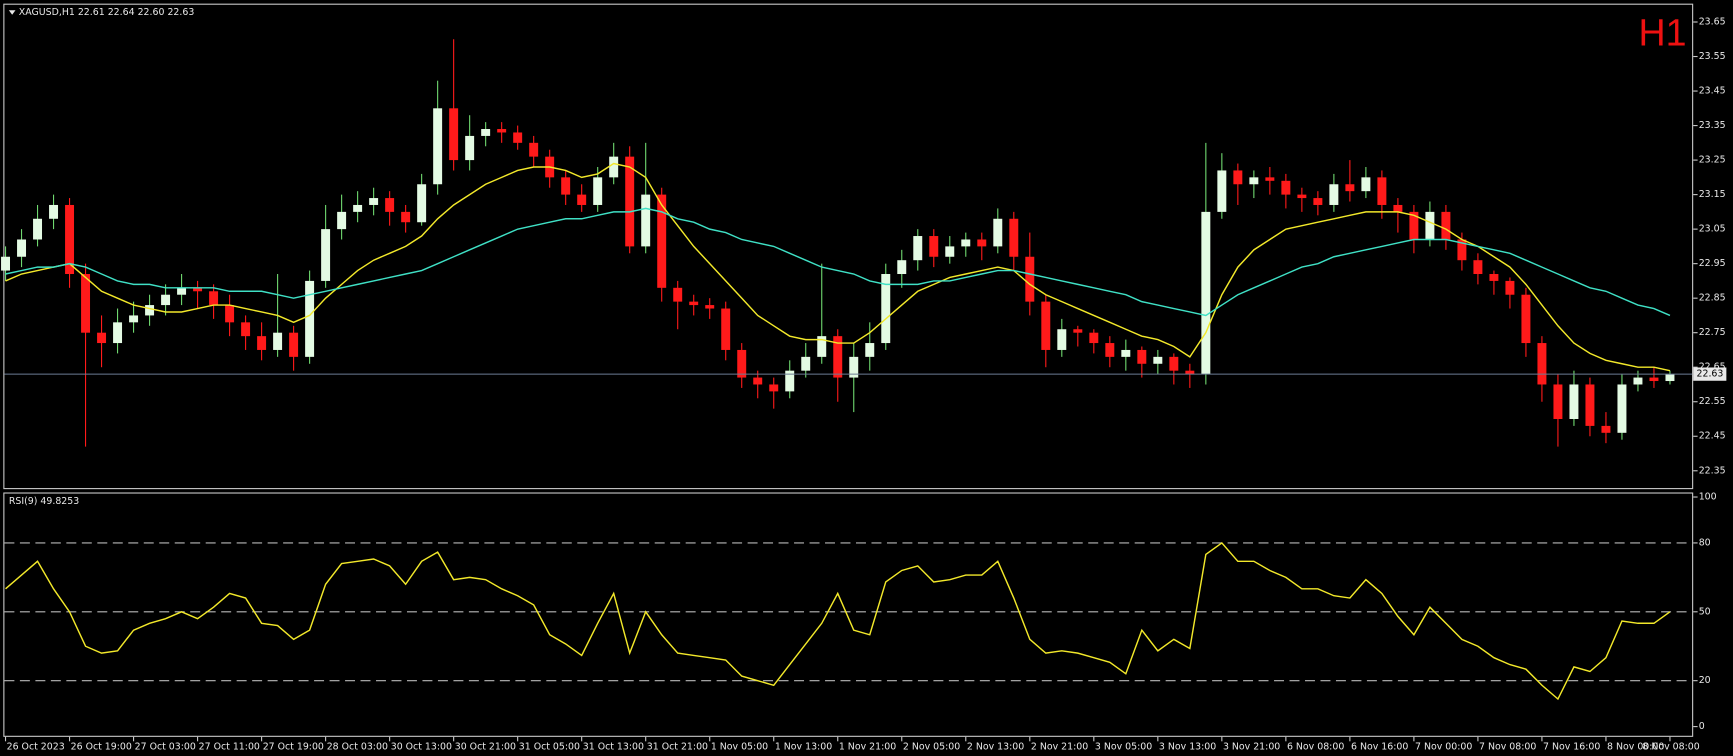  I want to click on x-tick-label: 7 Nov 00:00, so click(1443, 746).